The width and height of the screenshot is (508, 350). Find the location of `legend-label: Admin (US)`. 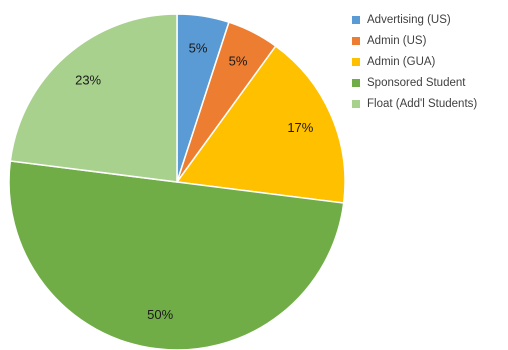

legend-label: Admin (US) is located at coordinates (397, 40).